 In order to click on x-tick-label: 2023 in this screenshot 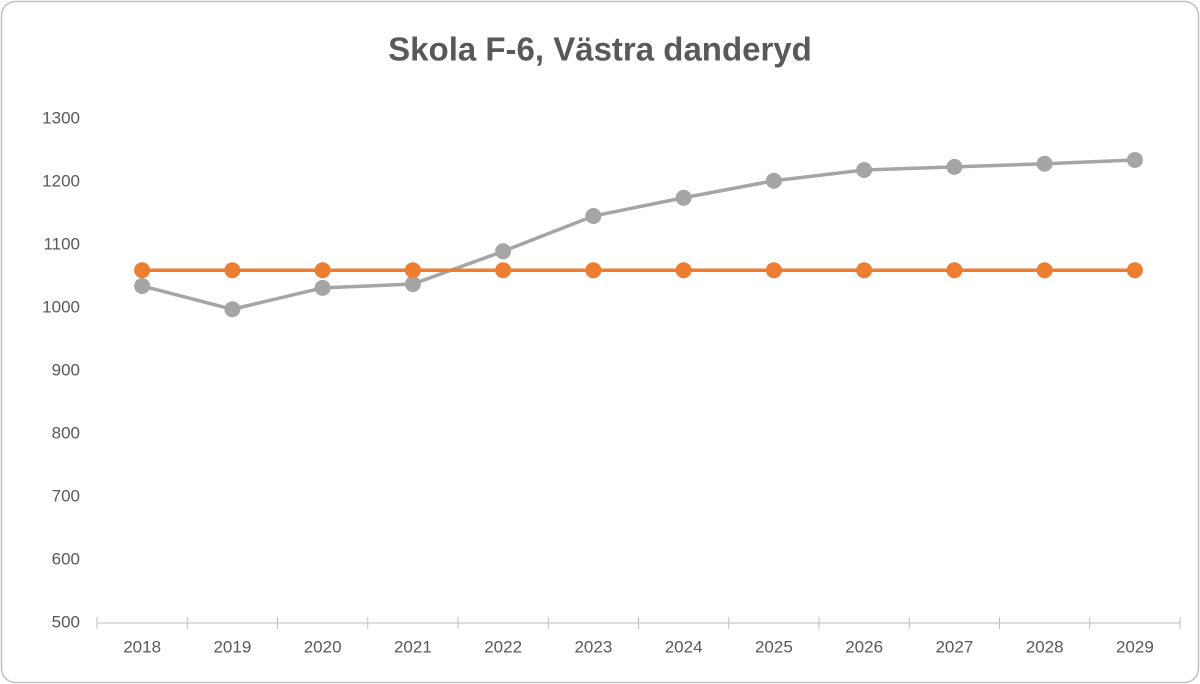, I will do `click(593, 646)`.